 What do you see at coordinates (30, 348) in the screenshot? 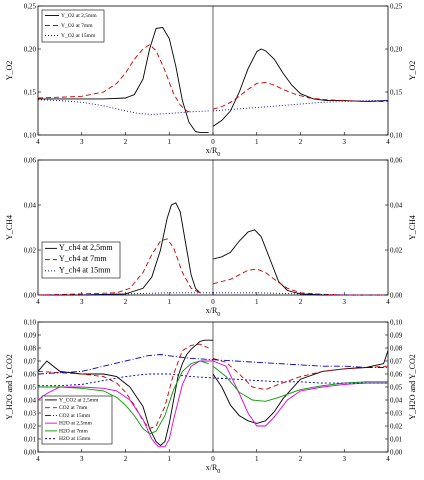
I see `y-tick-label-left: 0,08` at bounding box center [30, 348].